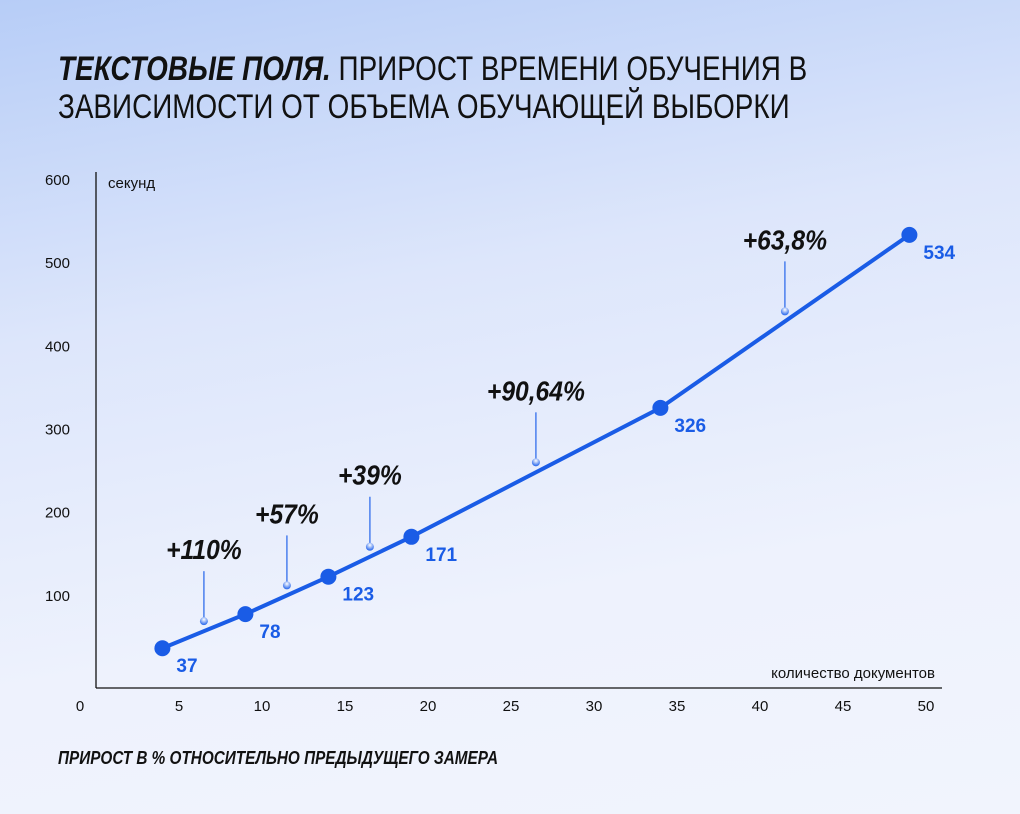 The height and width of the screenshot is (814, 1020). What do you see at coordinates (853, 673) in the screenshot?
I see `x-axis-label: количество документов` at bounding box center [853, 673].